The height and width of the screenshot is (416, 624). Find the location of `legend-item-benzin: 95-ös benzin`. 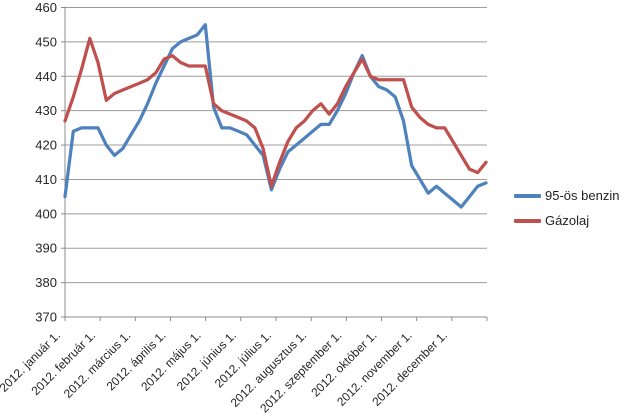

legend-item-benzin: 95-ös benzin is located at coordinates (566, 196).